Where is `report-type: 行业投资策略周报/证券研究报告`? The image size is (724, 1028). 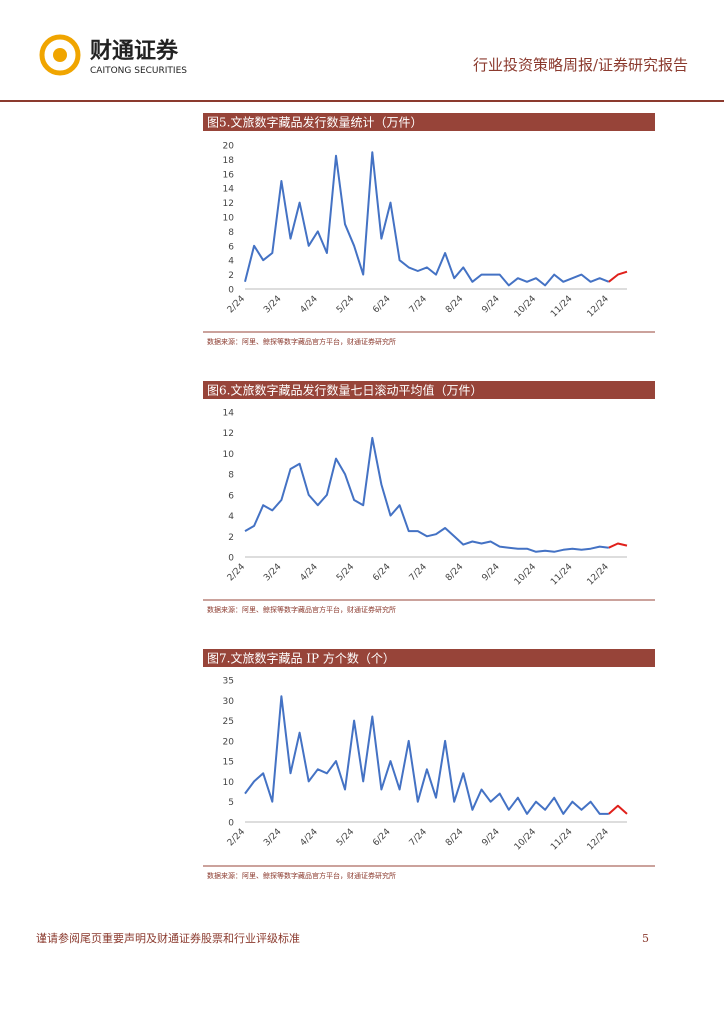 report-type: 行业投资策略周报/证券研究报告 is located at coordinates (580, 65).